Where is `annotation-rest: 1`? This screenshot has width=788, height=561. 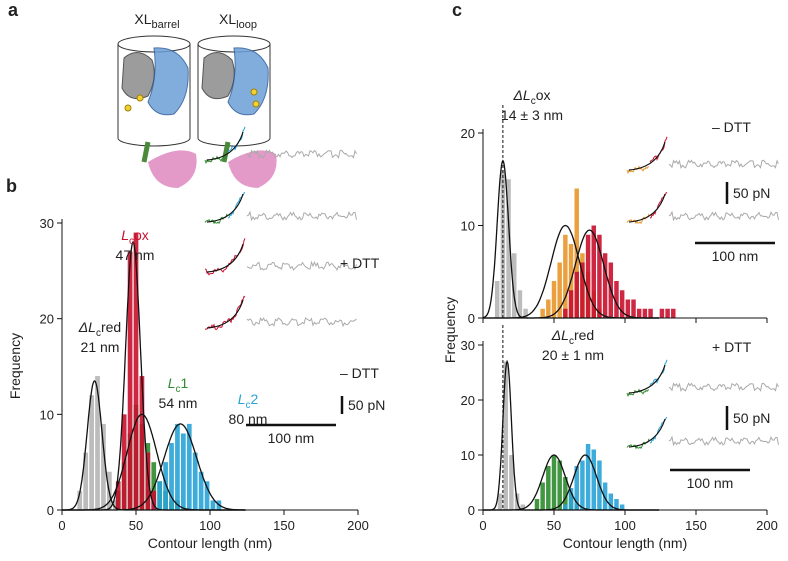 annotation-rest: 1 is located at coordinates (185, 383).